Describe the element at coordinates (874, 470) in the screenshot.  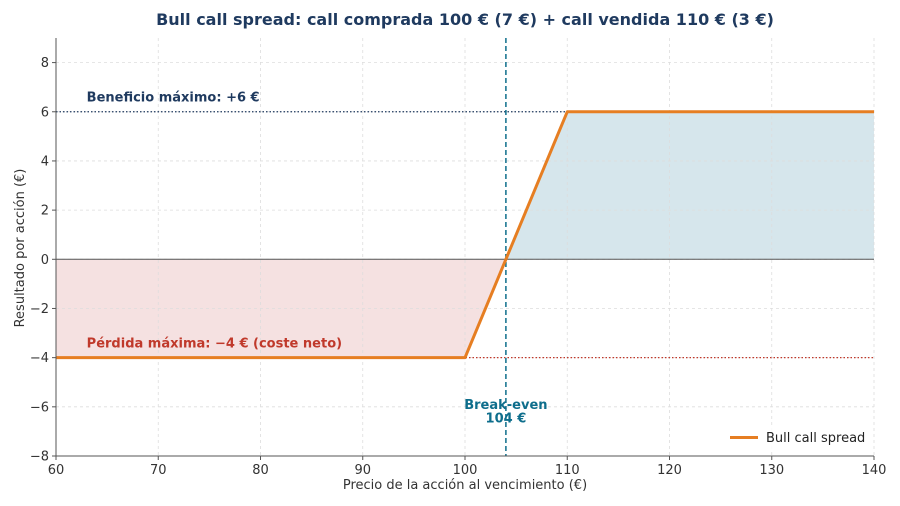
I see `x-tick-label: 140` at that location.